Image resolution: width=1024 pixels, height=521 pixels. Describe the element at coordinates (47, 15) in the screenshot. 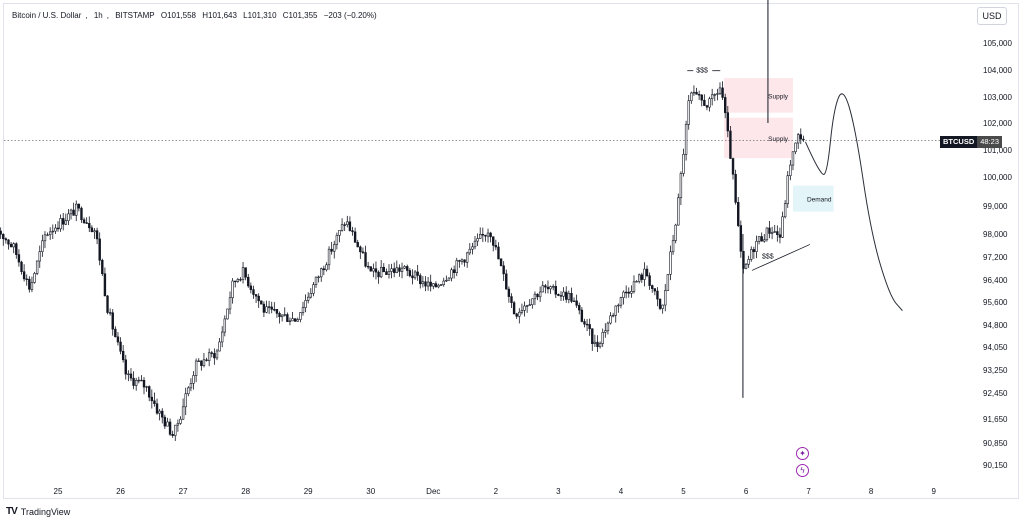

I see `symbol-name: Bitcoin / U.S. Dollar` at that location.